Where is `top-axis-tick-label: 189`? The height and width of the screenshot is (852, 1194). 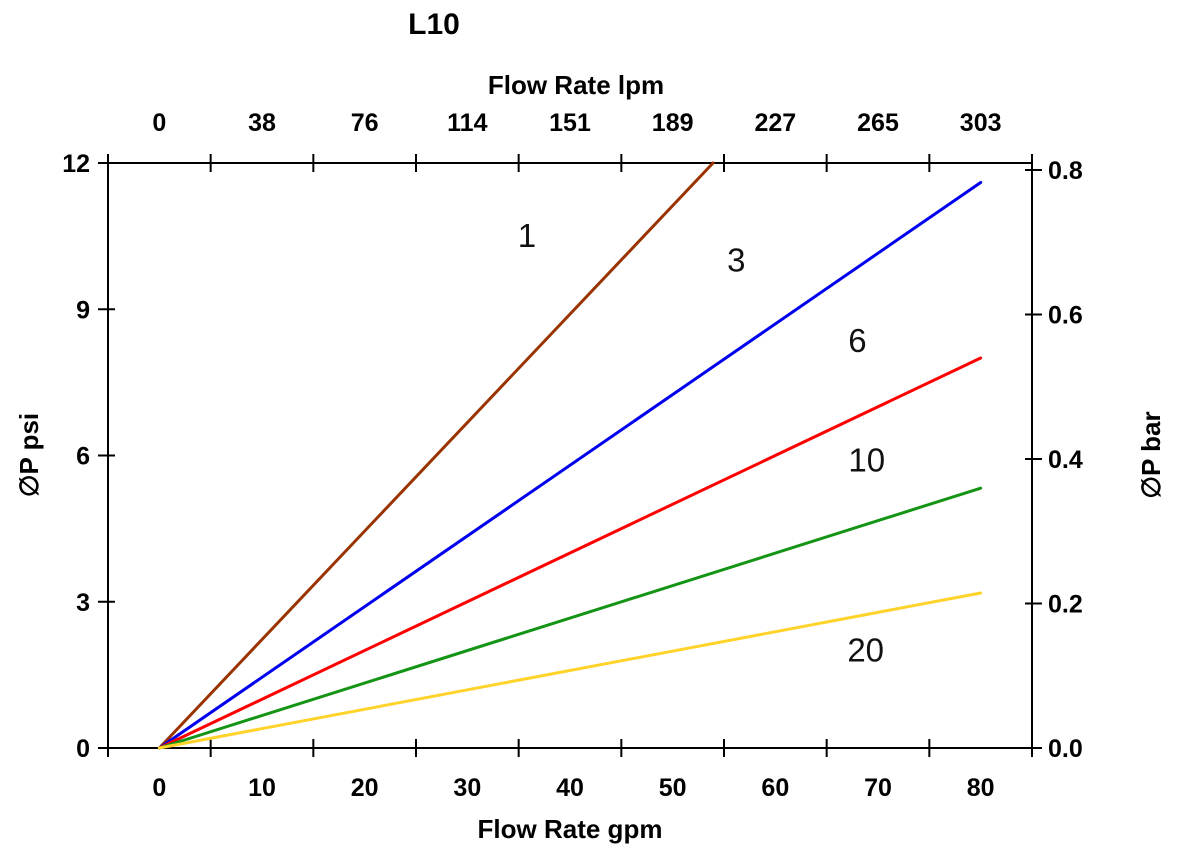
top-axis-tick-label: 189 is located at coordinates (673, 123).